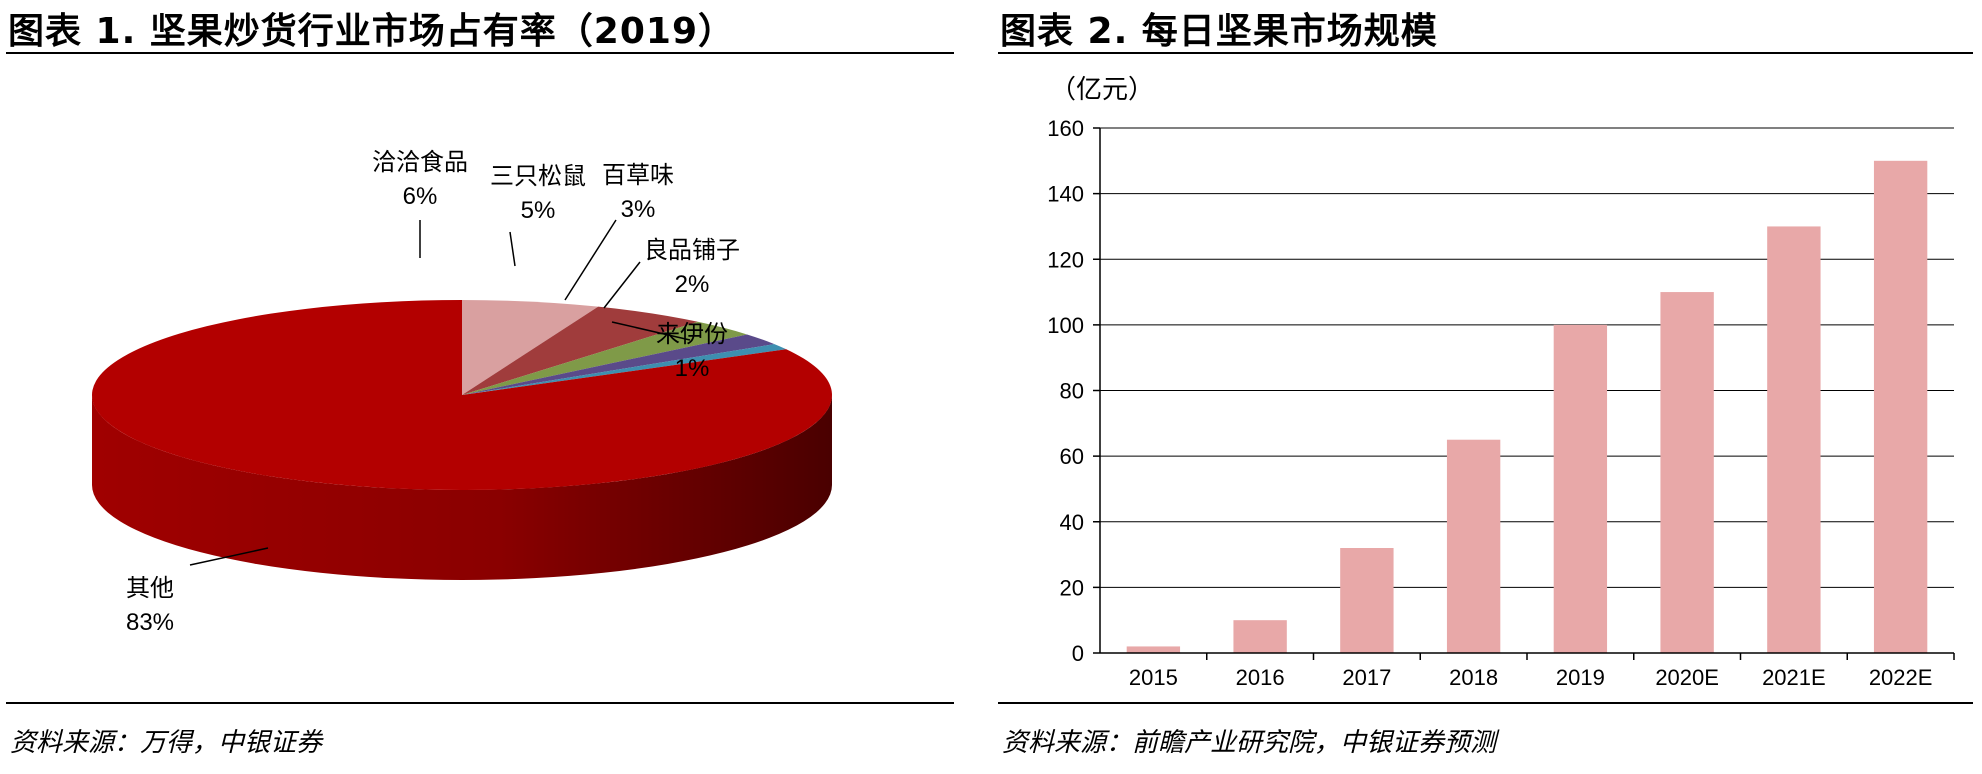  I want to click on x-tick-label: 2021E, so click(1794, 677).